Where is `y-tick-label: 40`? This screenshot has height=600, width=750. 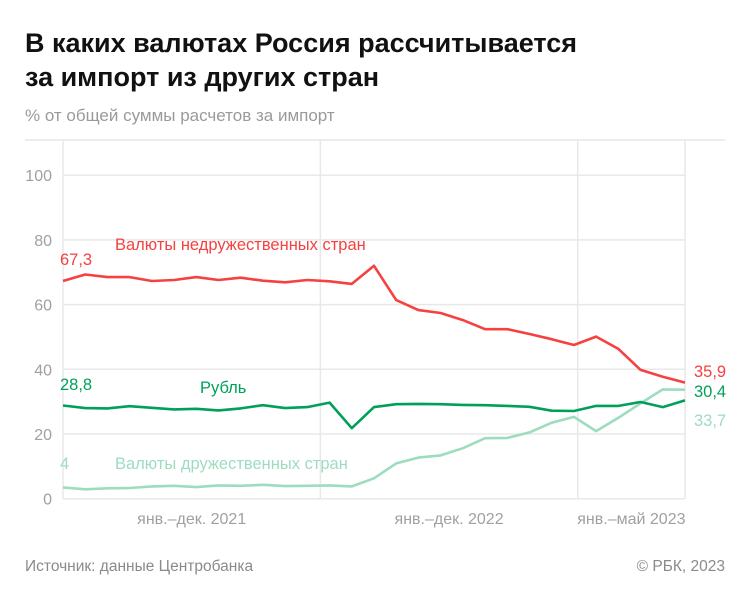 y-tick-label: 40 is located at coordinates (43, 370).